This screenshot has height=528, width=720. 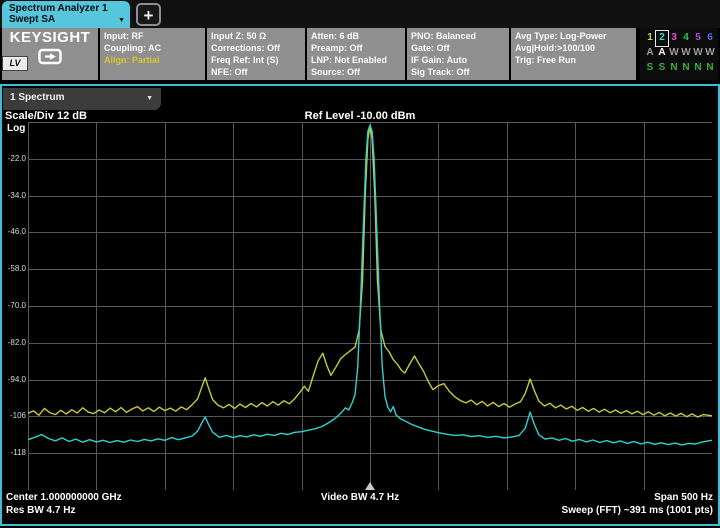 I want to click on tab-bar: Spectrum Analyzer 1 Swept SA ▼ +, so click(x=360, y=14).